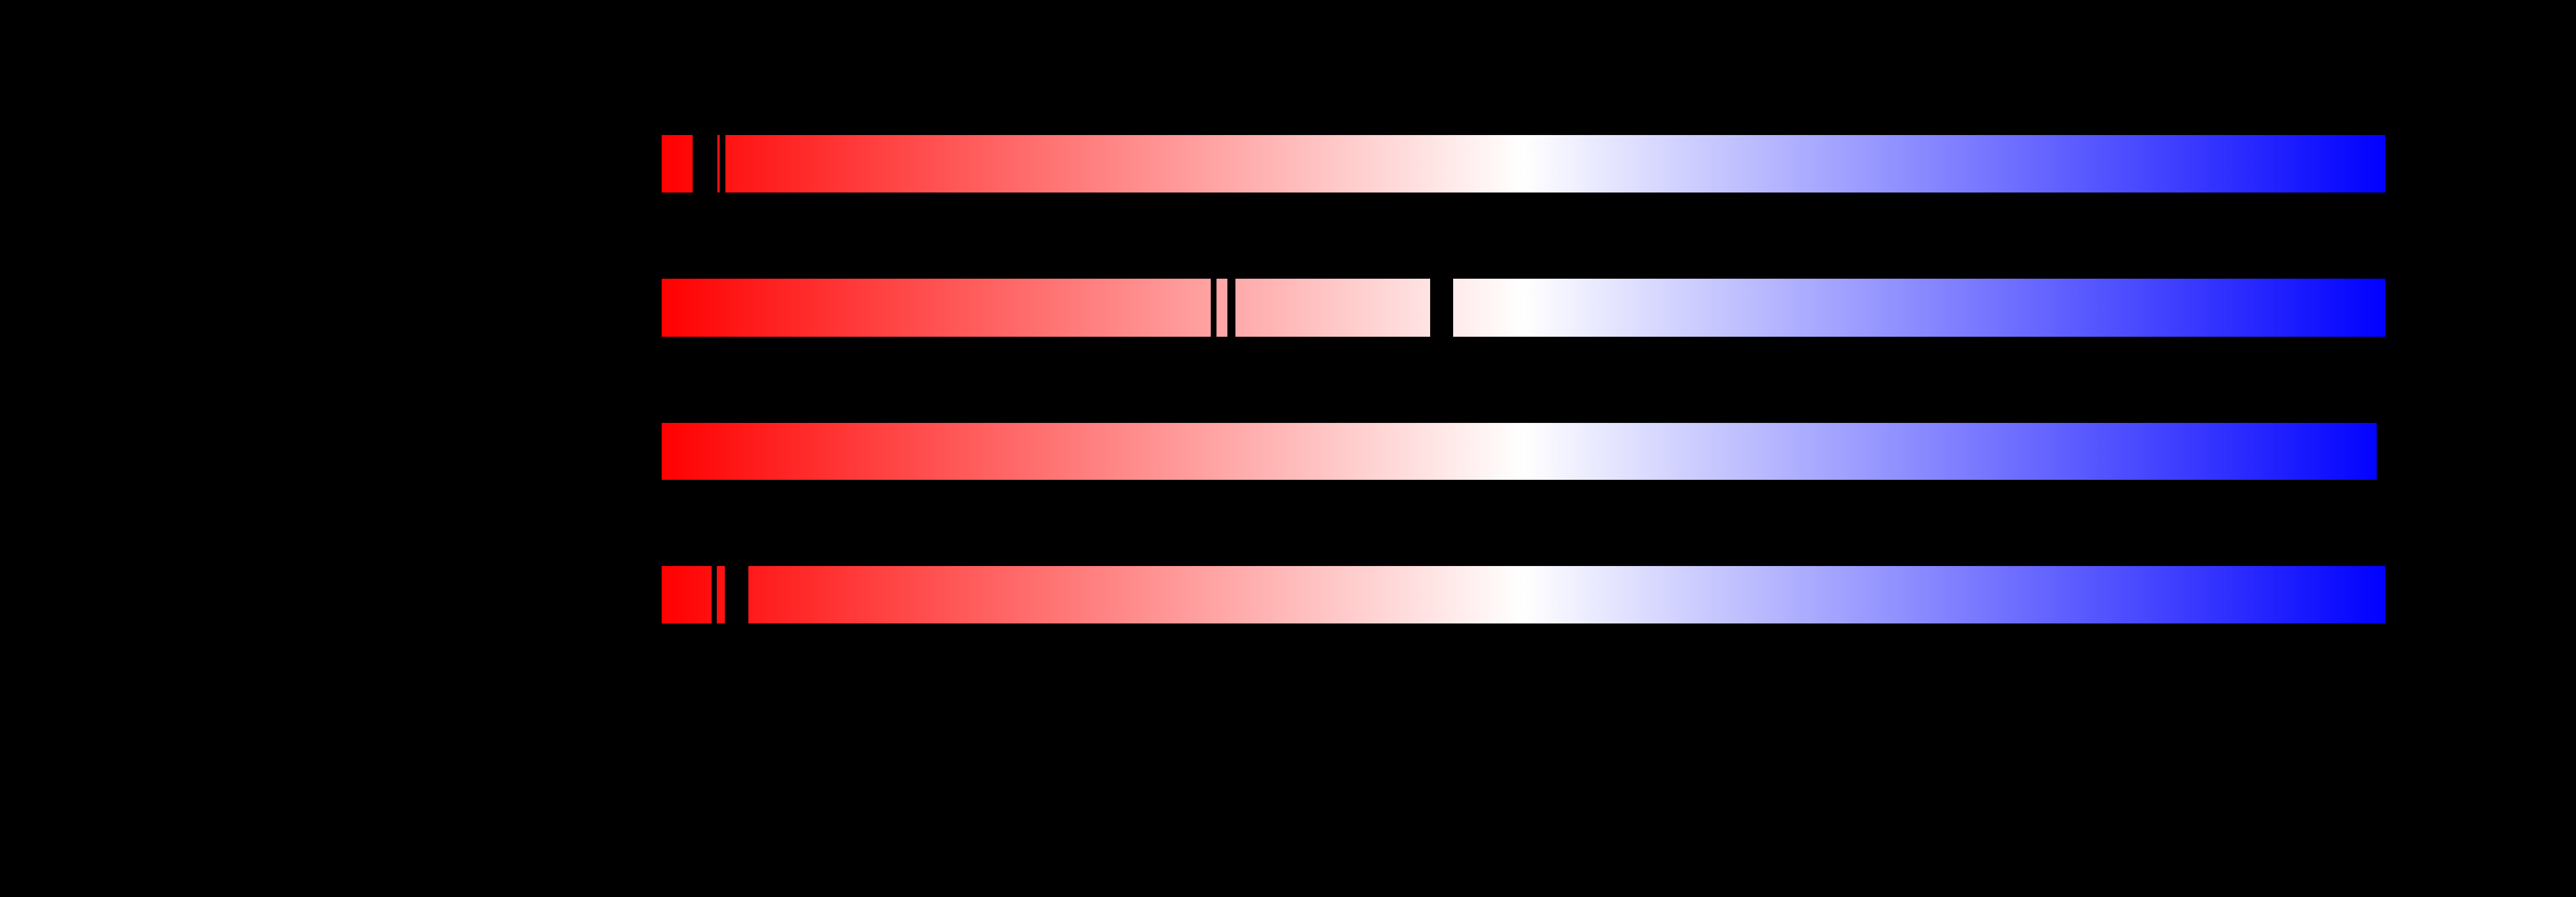 The image size is (2576, 897). What do you see at coordinates (1523, 164) in the screenshot?
I see `bar-1-gradient-strip` at bounding box center [1523, 164].